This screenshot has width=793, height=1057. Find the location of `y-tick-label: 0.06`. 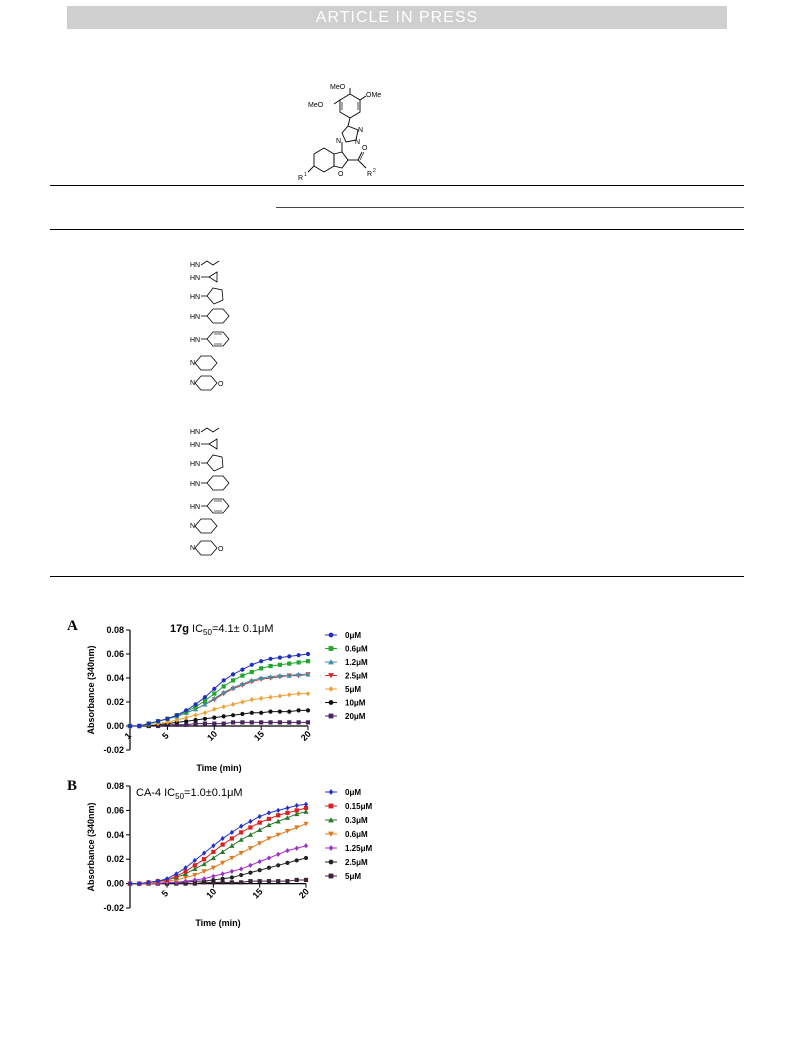

y-tick-label: 0.06 is located at coordinates (115, 810).